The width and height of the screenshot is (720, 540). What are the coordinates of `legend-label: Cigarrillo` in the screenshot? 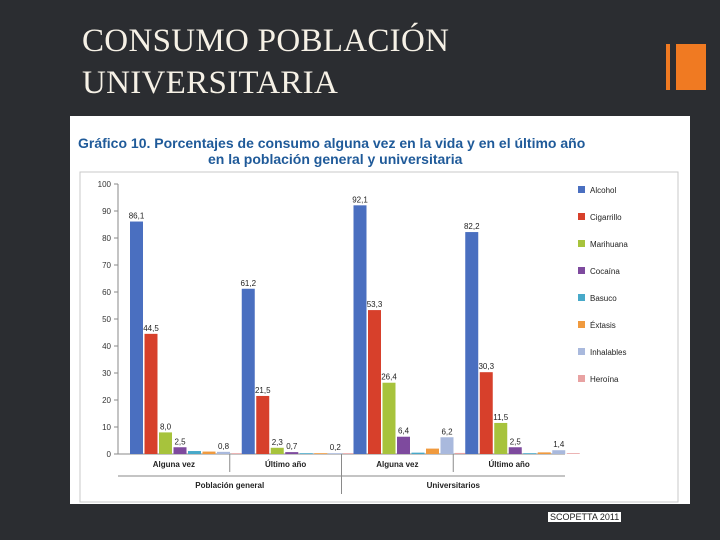 It's located at (606, 217).